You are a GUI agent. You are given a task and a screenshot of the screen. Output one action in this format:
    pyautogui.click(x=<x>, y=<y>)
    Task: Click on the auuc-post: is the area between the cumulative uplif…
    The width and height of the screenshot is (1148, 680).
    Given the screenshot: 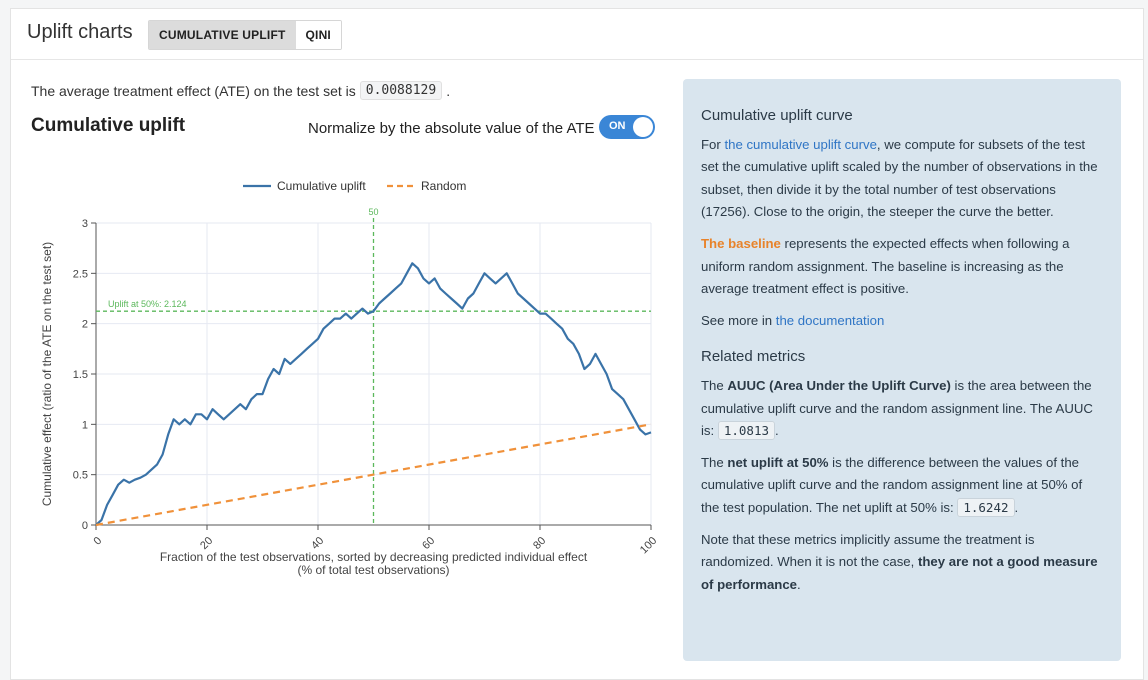 What is the action you would take?
    pyautogui.click(x=897, y=408)
    